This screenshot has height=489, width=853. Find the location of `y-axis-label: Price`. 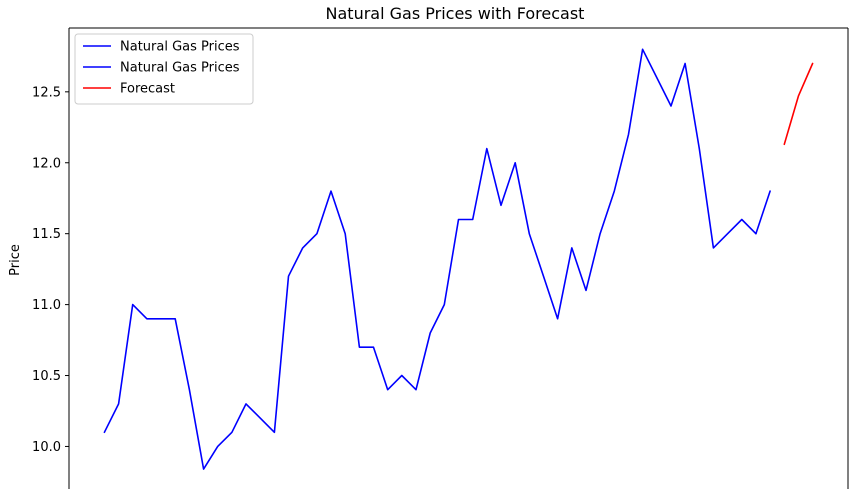

y-axis-label: Price is located at coordinates (15, 260).